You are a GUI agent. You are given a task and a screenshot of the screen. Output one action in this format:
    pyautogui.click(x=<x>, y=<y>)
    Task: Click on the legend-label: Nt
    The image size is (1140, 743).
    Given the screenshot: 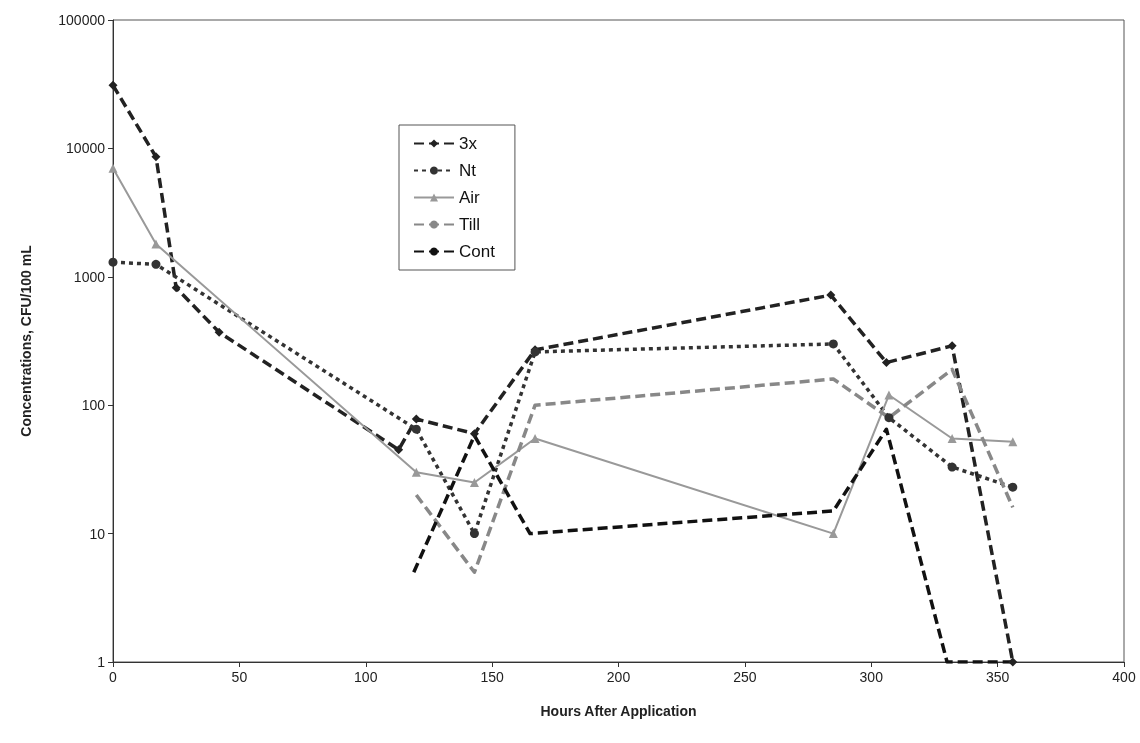 What is the action you would take?
    pyautogui.click(x=468, y=170)
    